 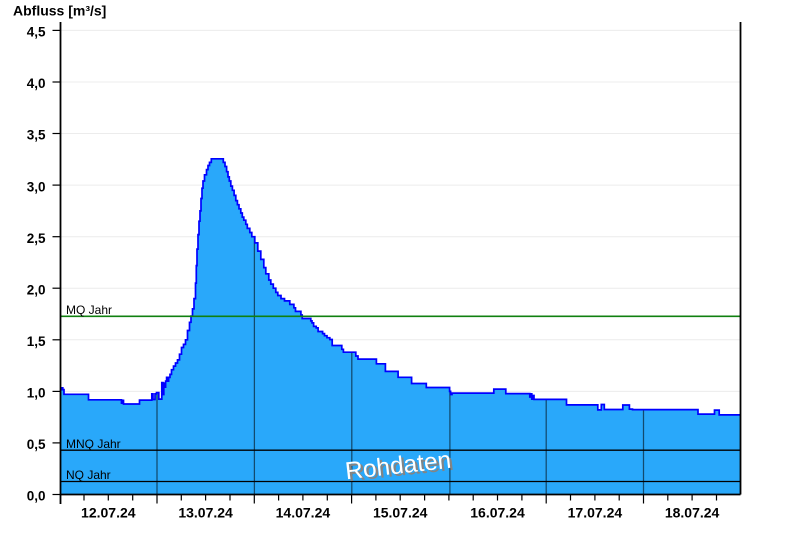 What do you see at coordinates (36, 341) in the screenshot?
I see `svg-text: 1,5` at bounding box center [36, 341].